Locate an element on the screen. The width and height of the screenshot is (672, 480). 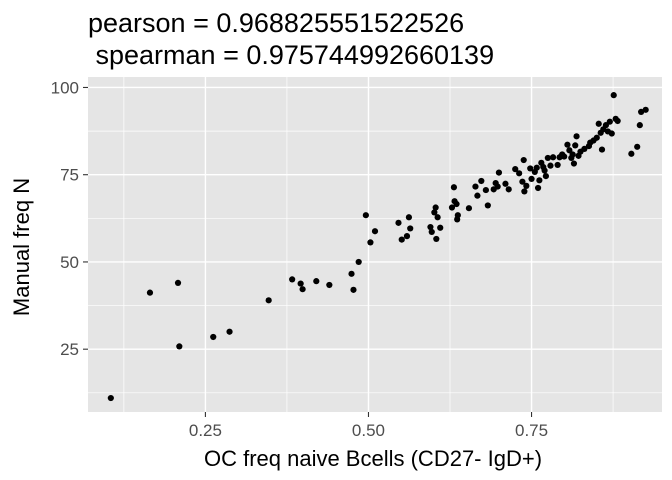
x-tick-label: 0.25 is located at coordinates (205, 430).